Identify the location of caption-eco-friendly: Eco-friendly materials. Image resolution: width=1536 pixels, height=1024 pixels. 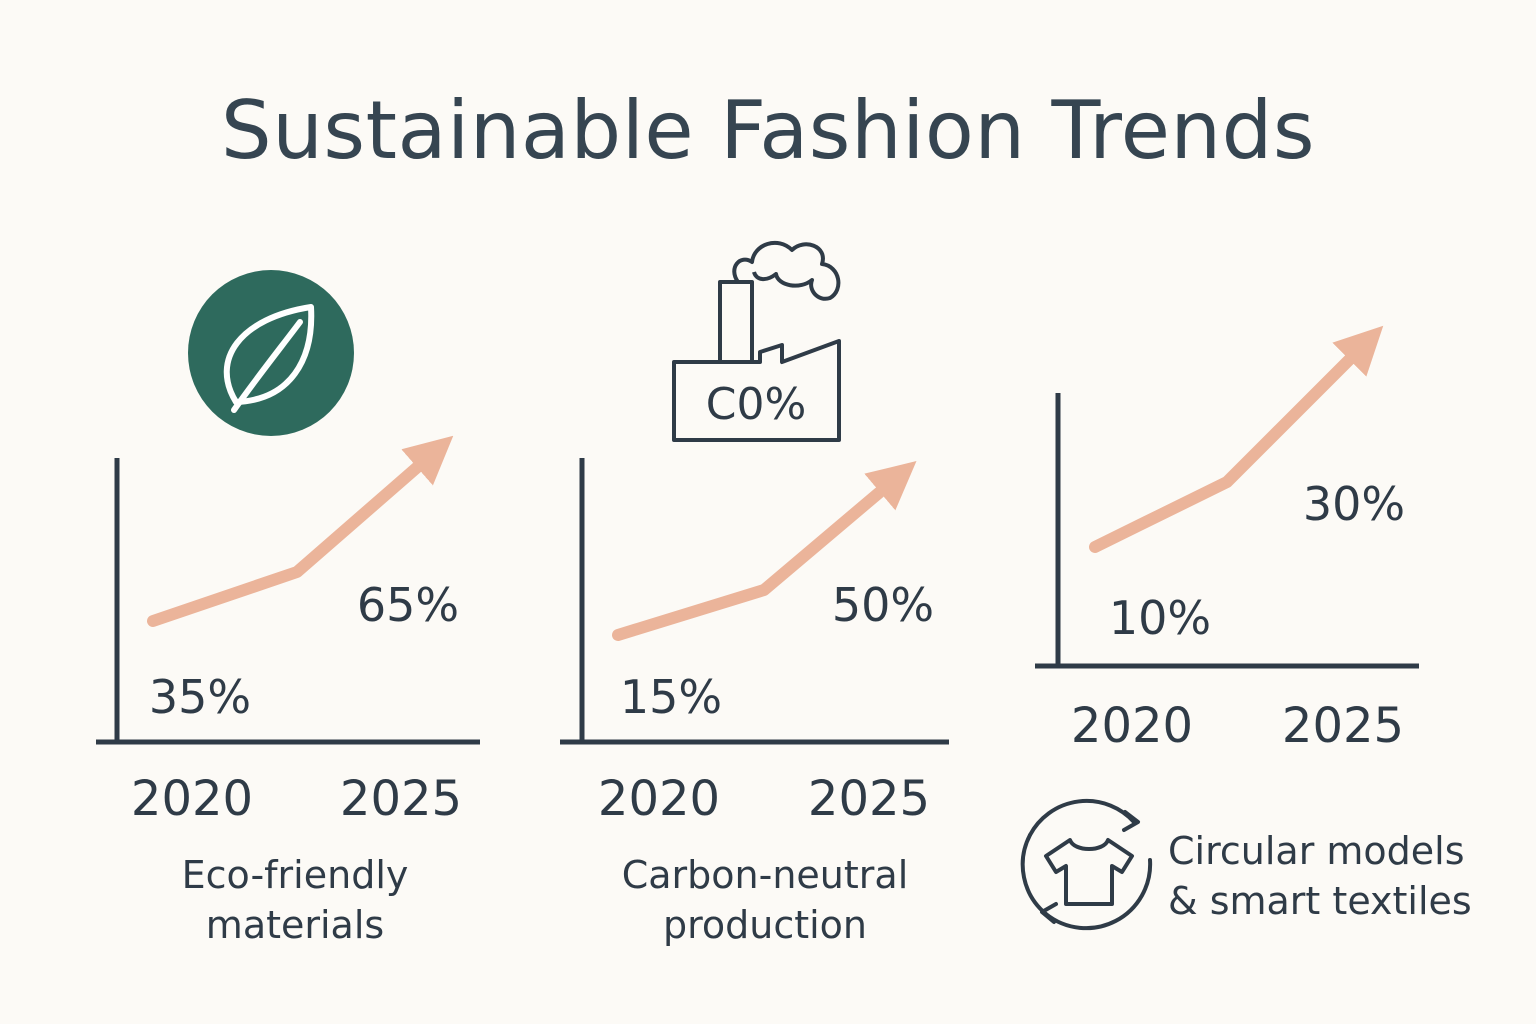
(295, 900).